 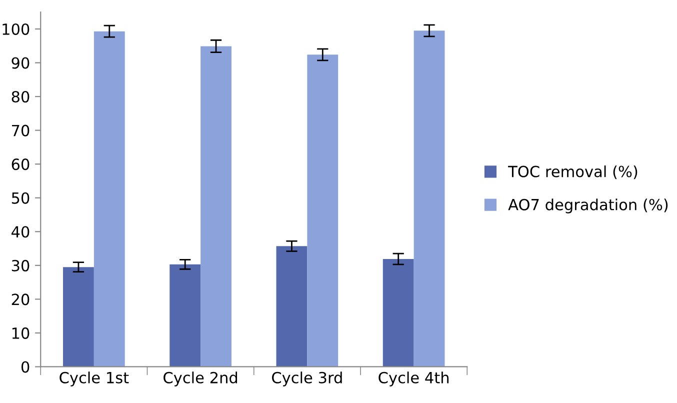 I want to click on x-tick-label: Cycle 3rd, so click(x=307, y=379).